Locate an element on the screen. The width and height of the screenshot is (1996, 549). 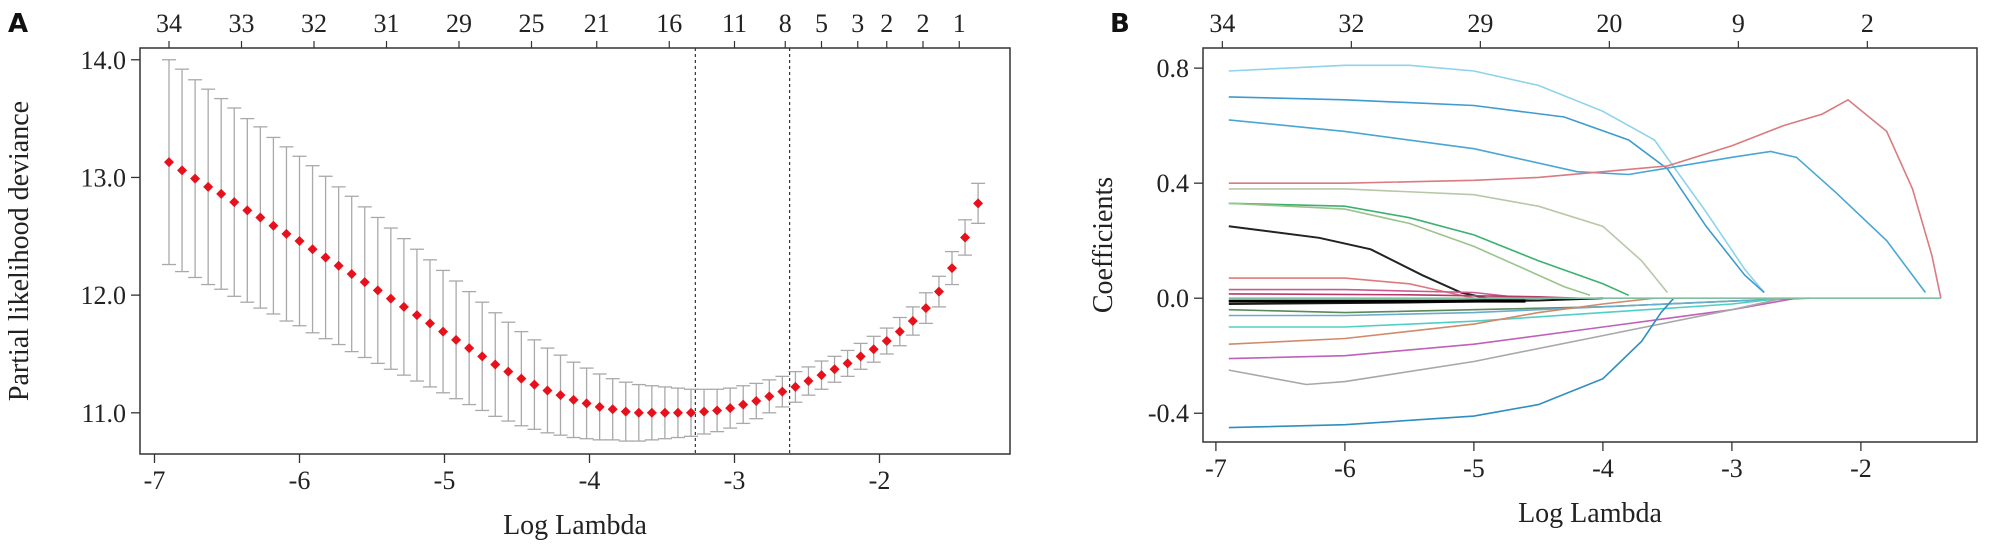
y-tick-label: 0.8 is located at coordinates (1173, 68).